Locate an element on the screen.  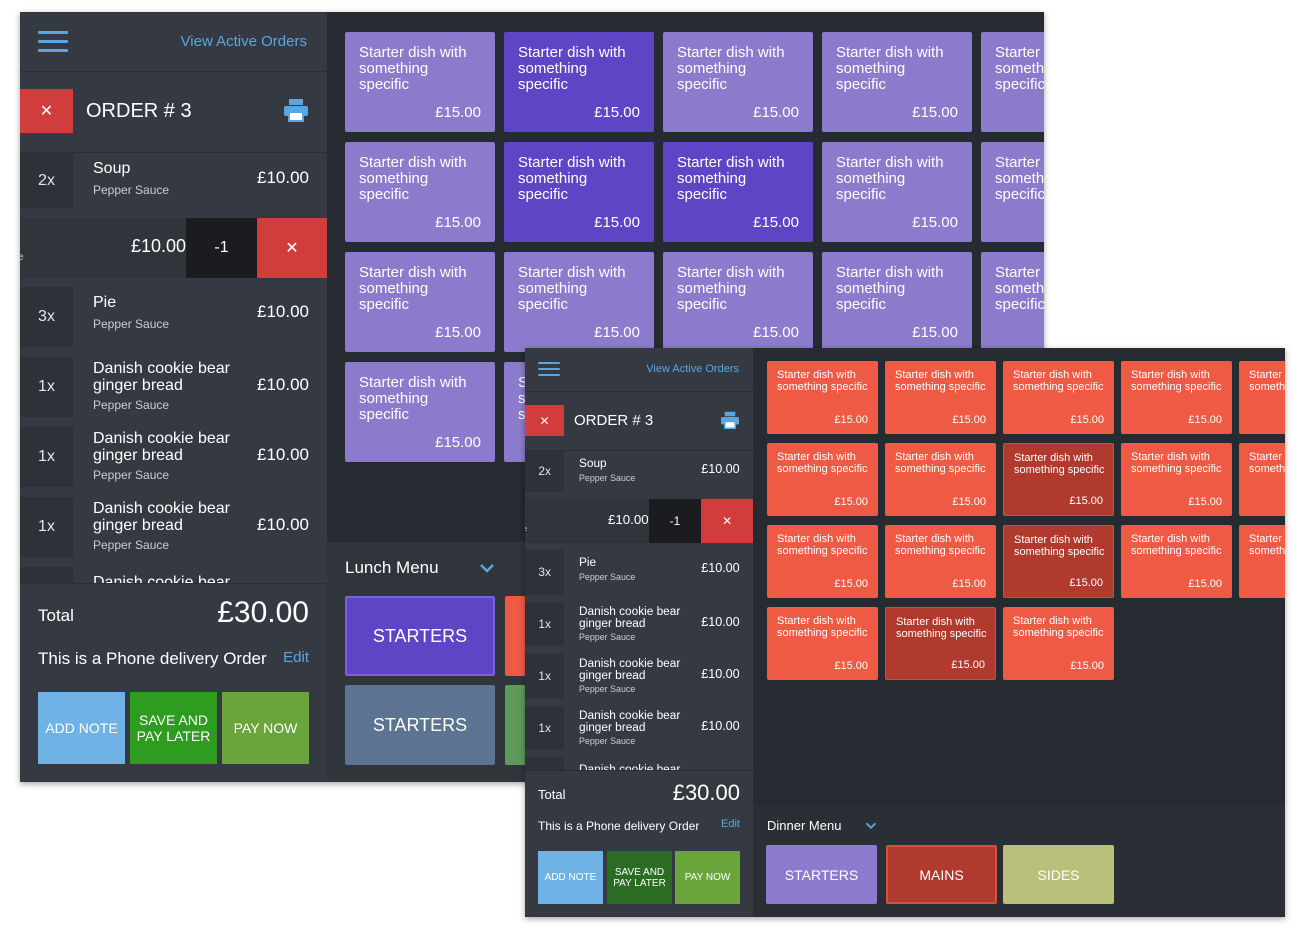
total-label: Total is located at coordinates (552, 794).